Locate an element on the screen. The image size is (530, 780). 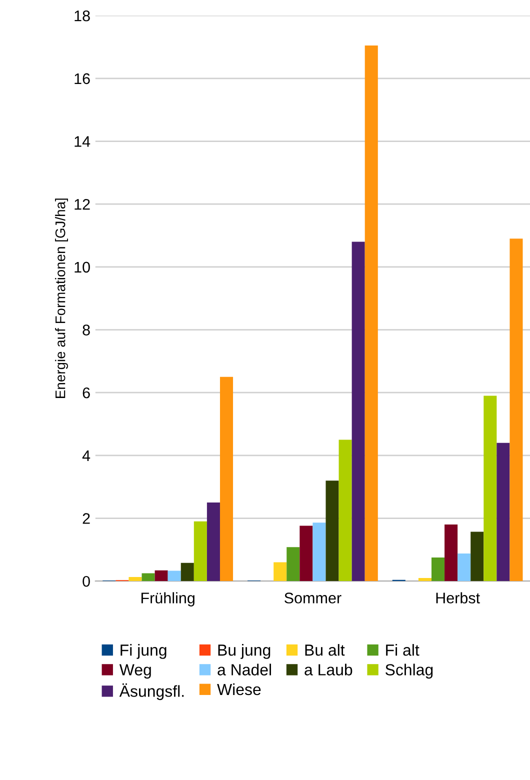
y-axis-title: Energie auf Formationen [GJ/ha] is located at coordinates (61, 298).